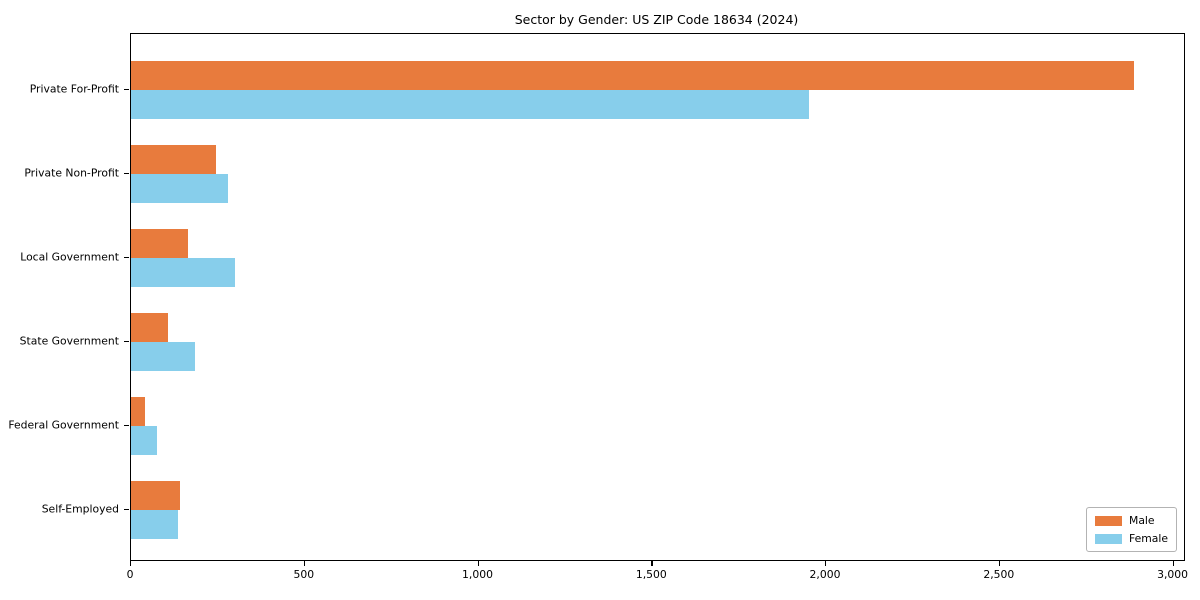  Describe the element at coordinates (160, 243) in the screenshot. I see `bar-male-local-government` at that location.